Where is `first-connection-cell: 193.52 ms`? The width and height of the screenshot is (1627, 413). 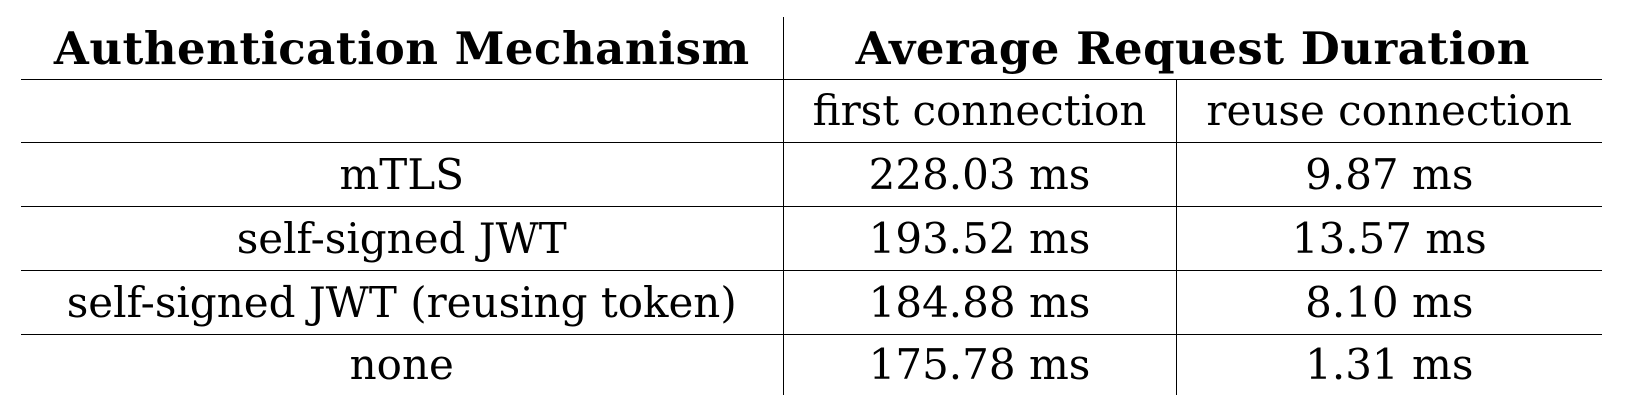
first-connection-cell: 193.52 ms is located at coordinates (979, 238).